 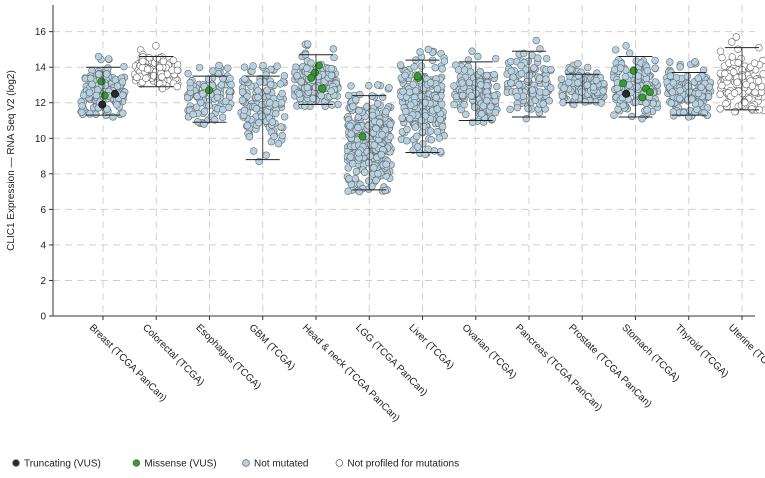 What do you see at coordinates (702, 351) in the screenshot?
I see `x-tick-label: Thyroid (TCGA)` at bounding box center [702, 351].